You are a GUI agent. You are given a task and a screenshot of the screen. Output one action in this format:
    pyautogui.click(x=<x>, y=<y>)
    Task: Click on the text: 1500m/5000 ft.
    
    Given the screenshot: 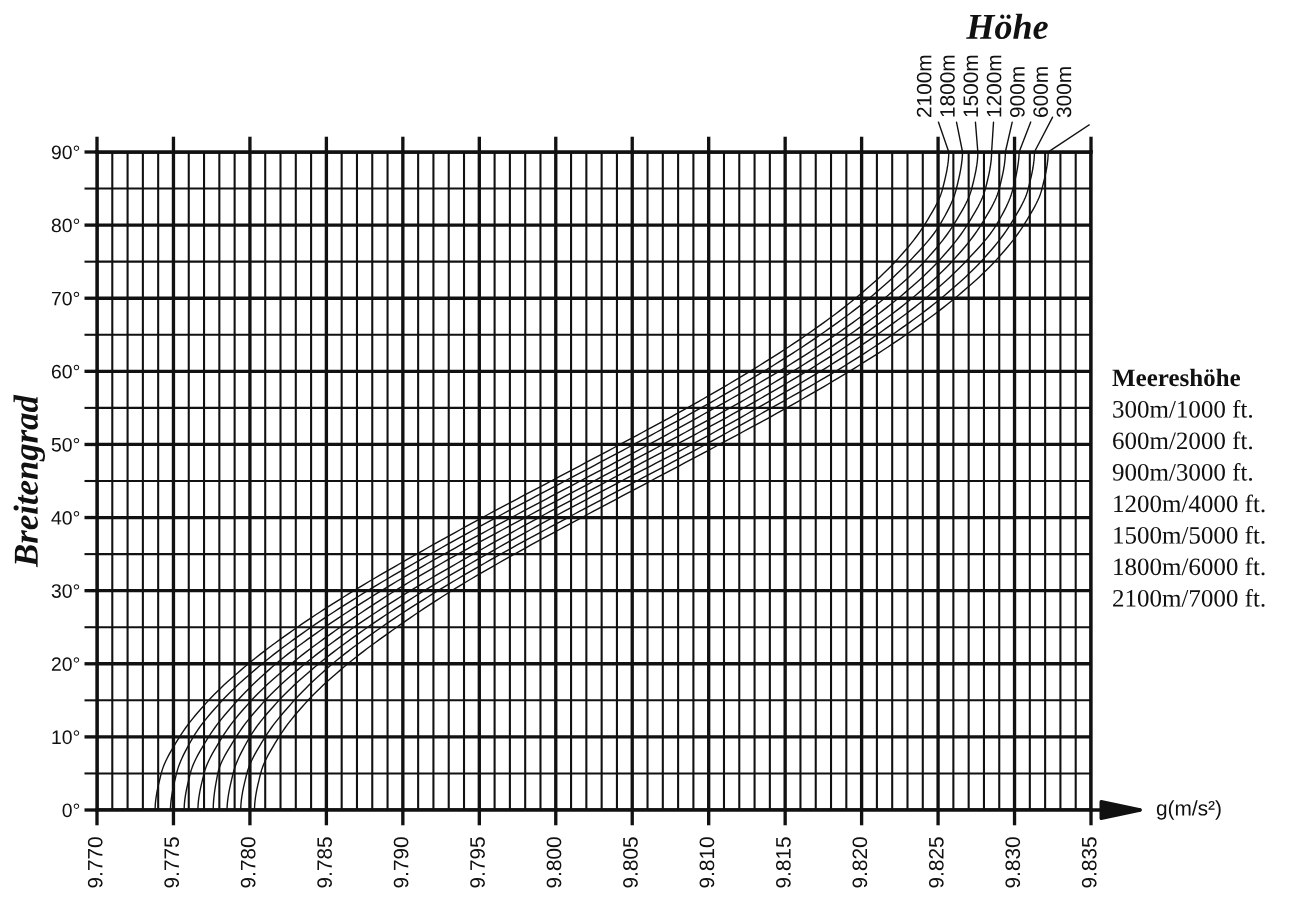 What is the action you would take?
    pyautogui.click(x=1189, y=534)
    